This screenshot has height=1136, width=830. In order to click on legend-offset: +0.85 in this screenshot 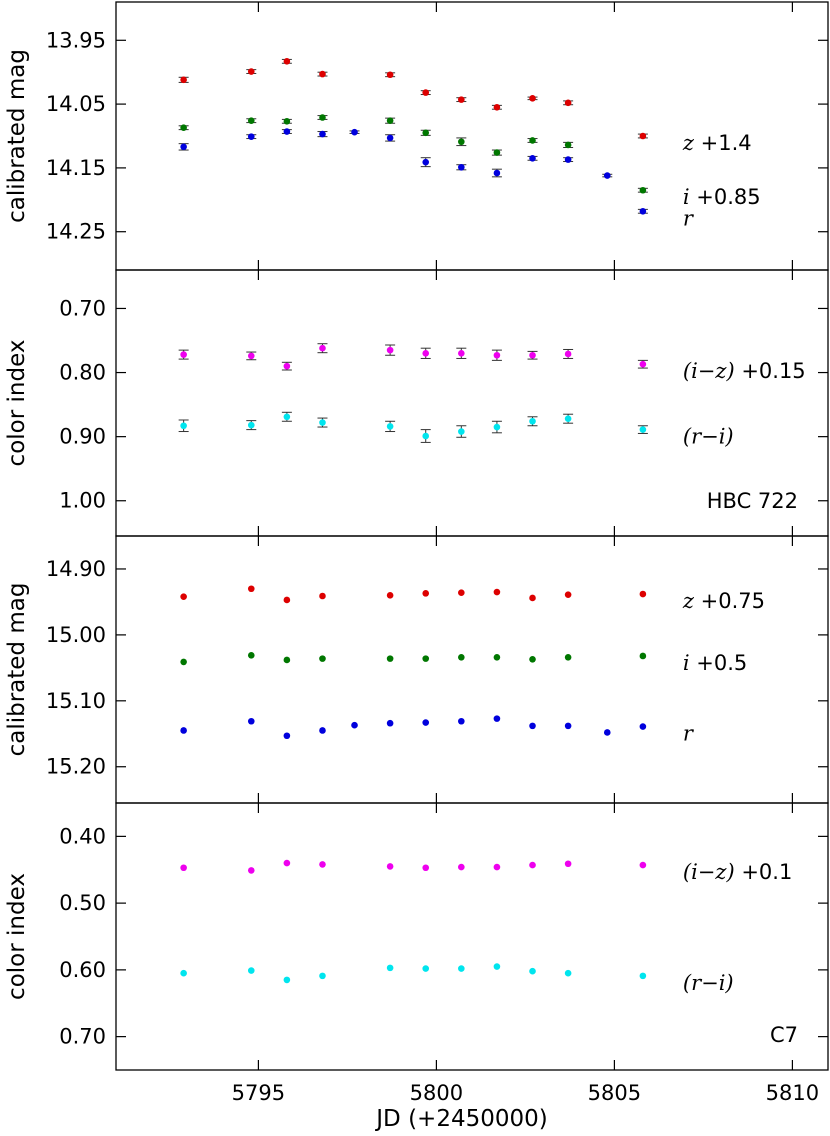, I will do `click(725, 197)`.